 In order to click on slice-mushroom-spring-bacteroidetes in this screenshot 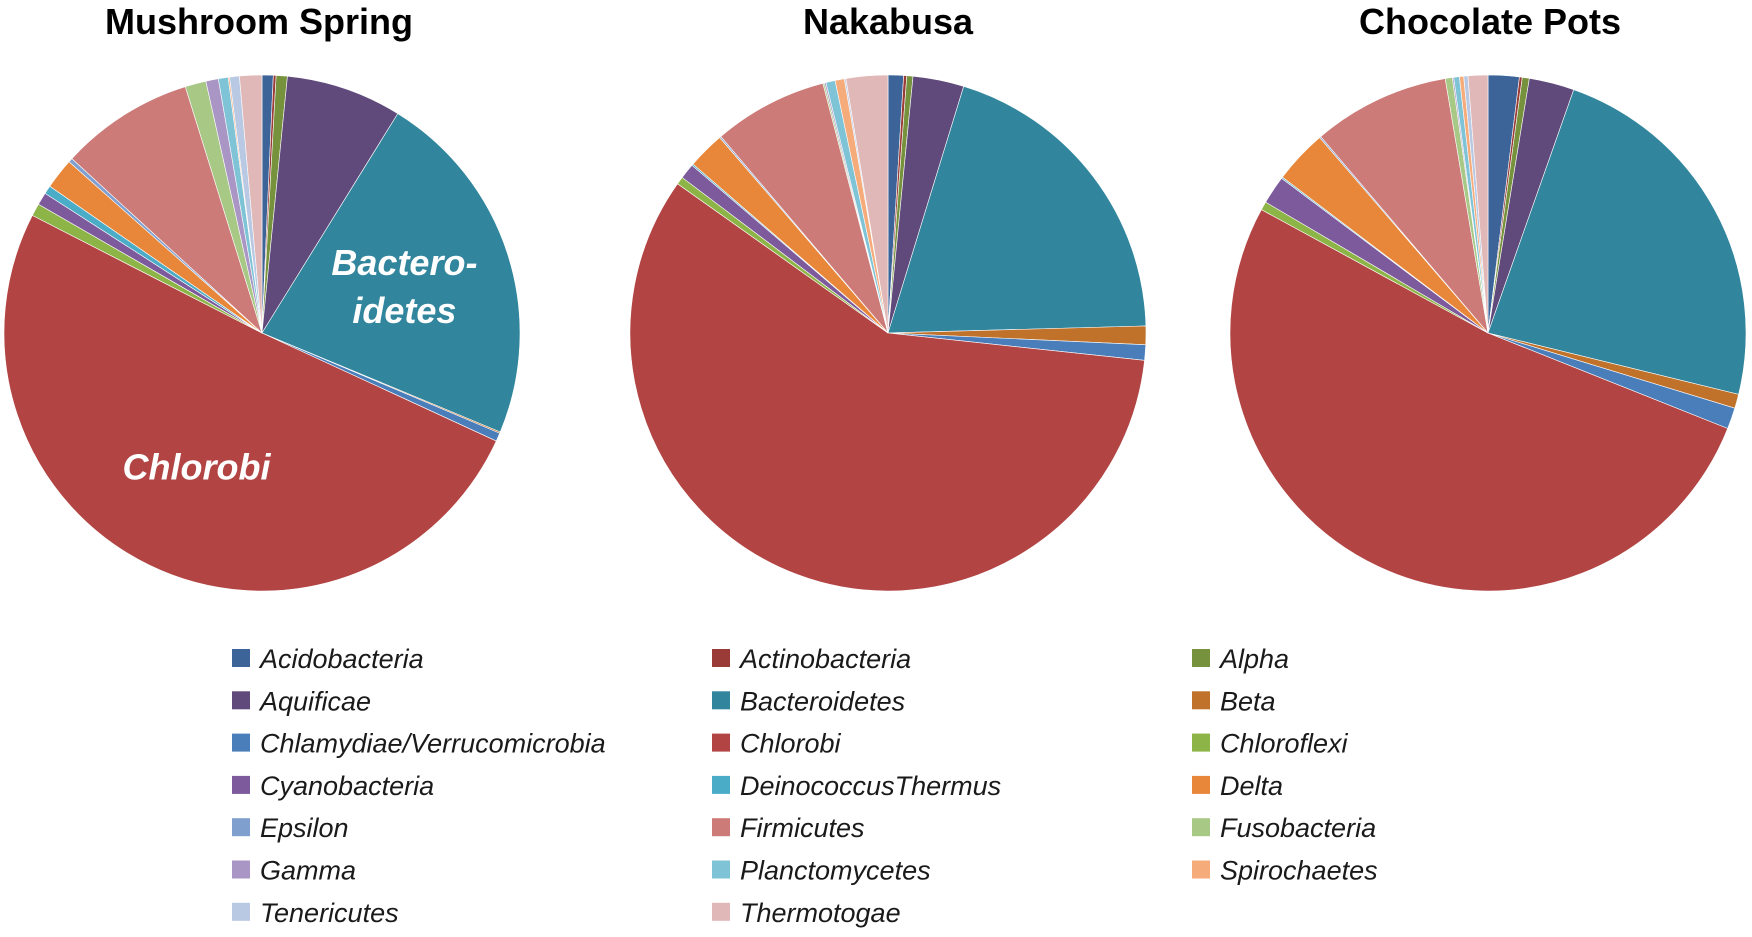, I will do `click(391, 273)`.